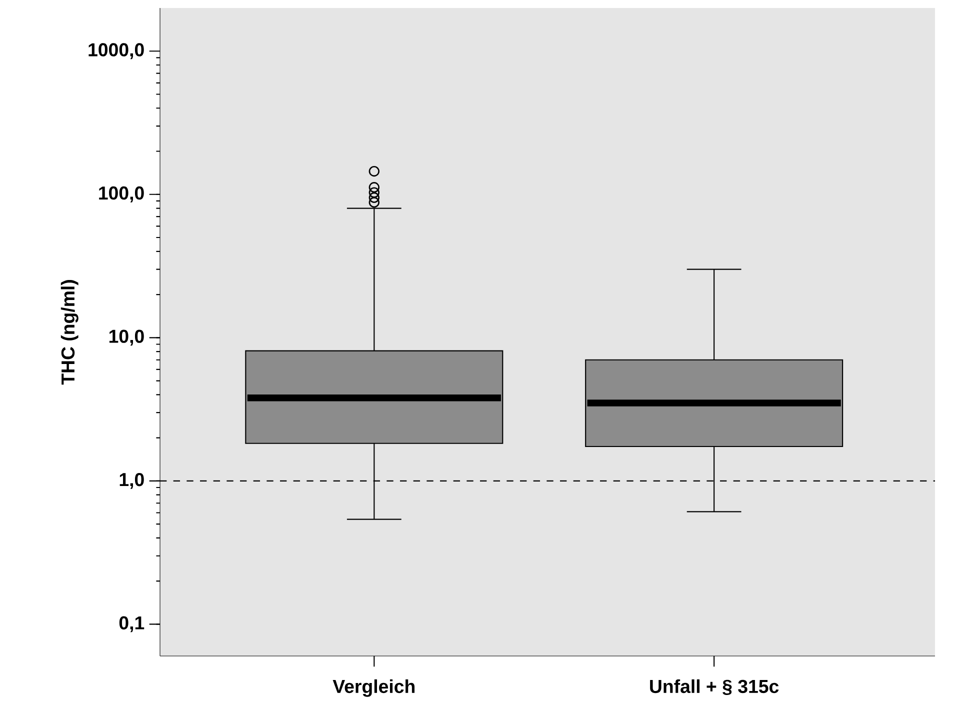 Image resolution: width=955 pixels, height=708 pixels. Describe the element at coordinates (126, 338) in the screenshot. I see `y-tick-label: 10,0` at that location.